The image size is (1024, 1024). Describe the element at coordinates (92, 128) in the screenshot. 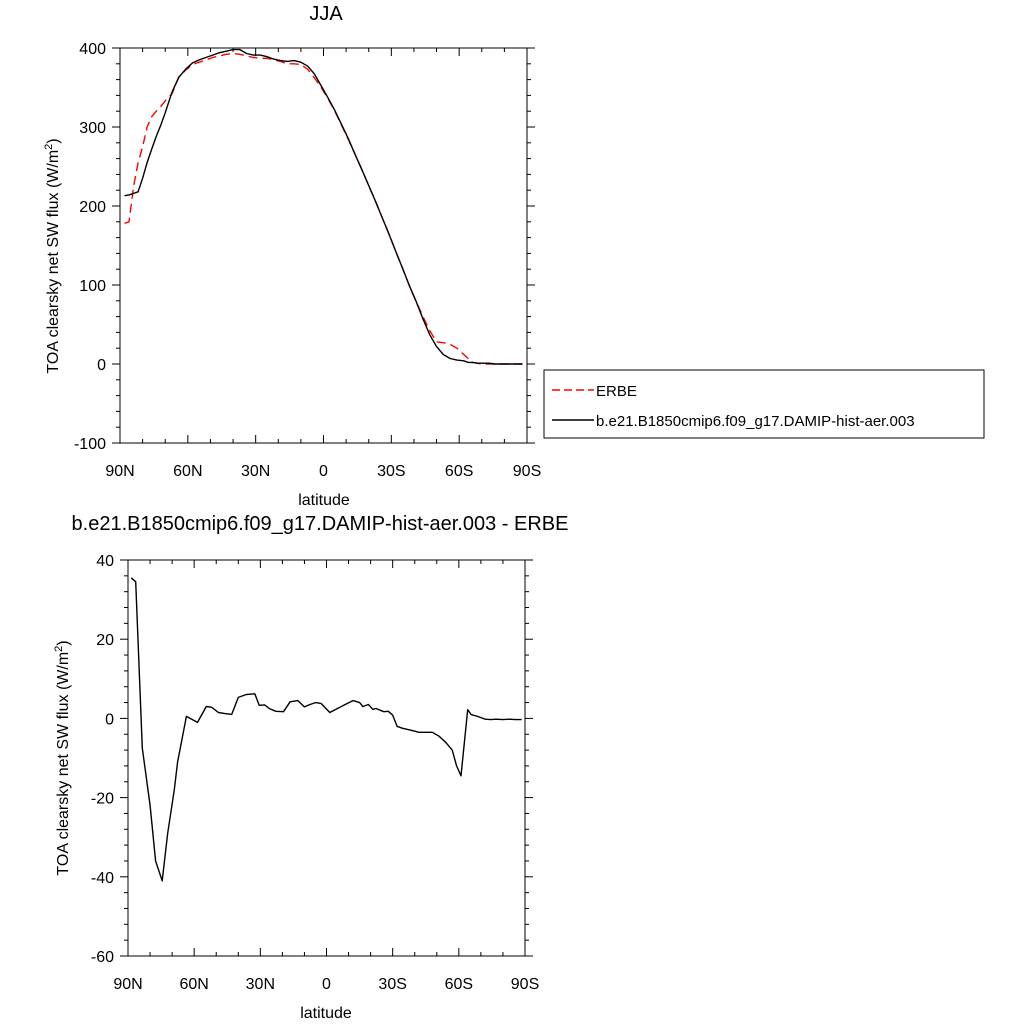

I see `top-y-tick-label: 300` at that location.